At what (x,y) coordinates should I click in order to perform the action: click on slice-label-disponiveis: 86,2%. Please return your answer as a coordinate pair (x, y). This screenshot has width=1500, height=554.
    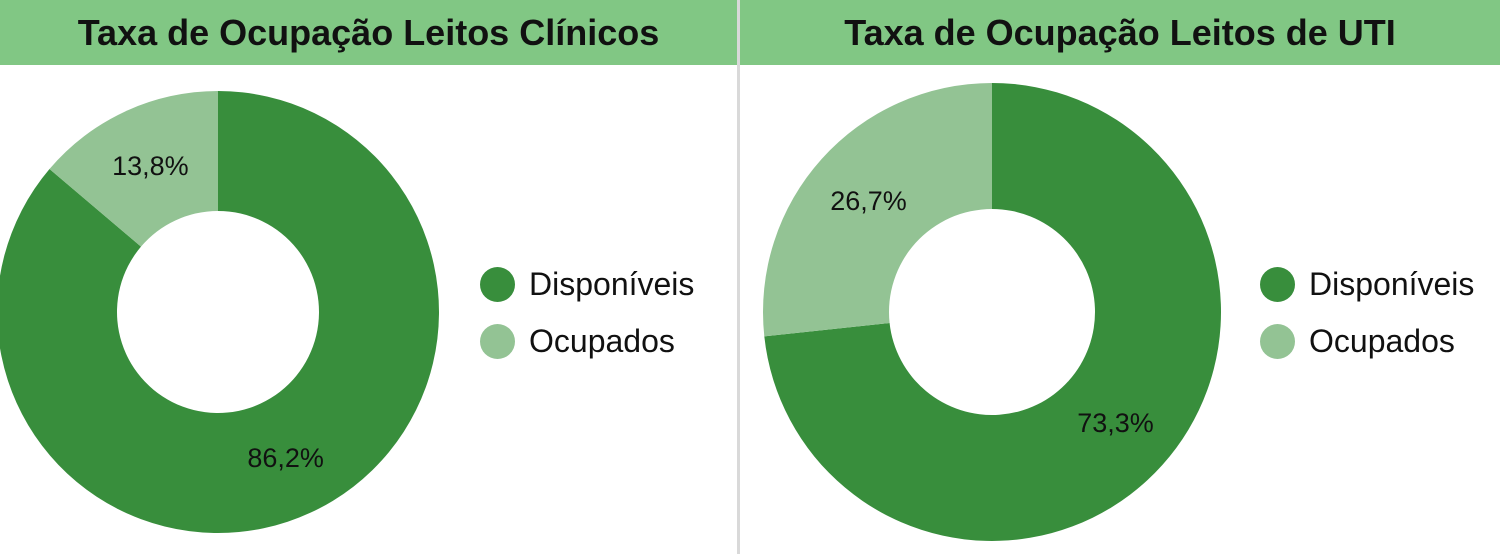
    Looking at the image, I should click on (285, 458).